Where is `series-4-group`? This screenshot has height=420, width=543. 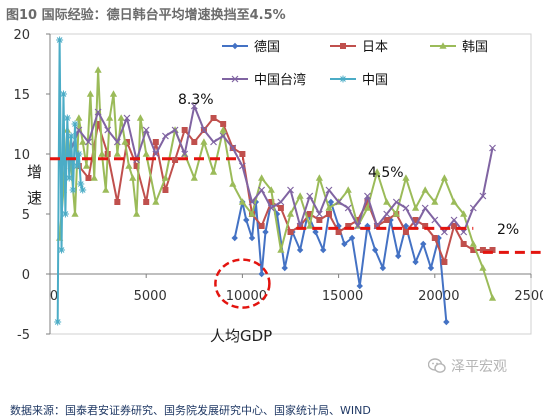
series-4-group is located at coordinates (70, 181).